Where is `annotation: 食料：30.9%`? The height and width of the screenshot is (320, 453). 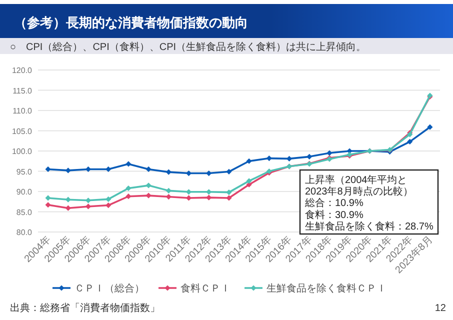 annotation: 食料：30.9% is located at coordinates (334, 214).